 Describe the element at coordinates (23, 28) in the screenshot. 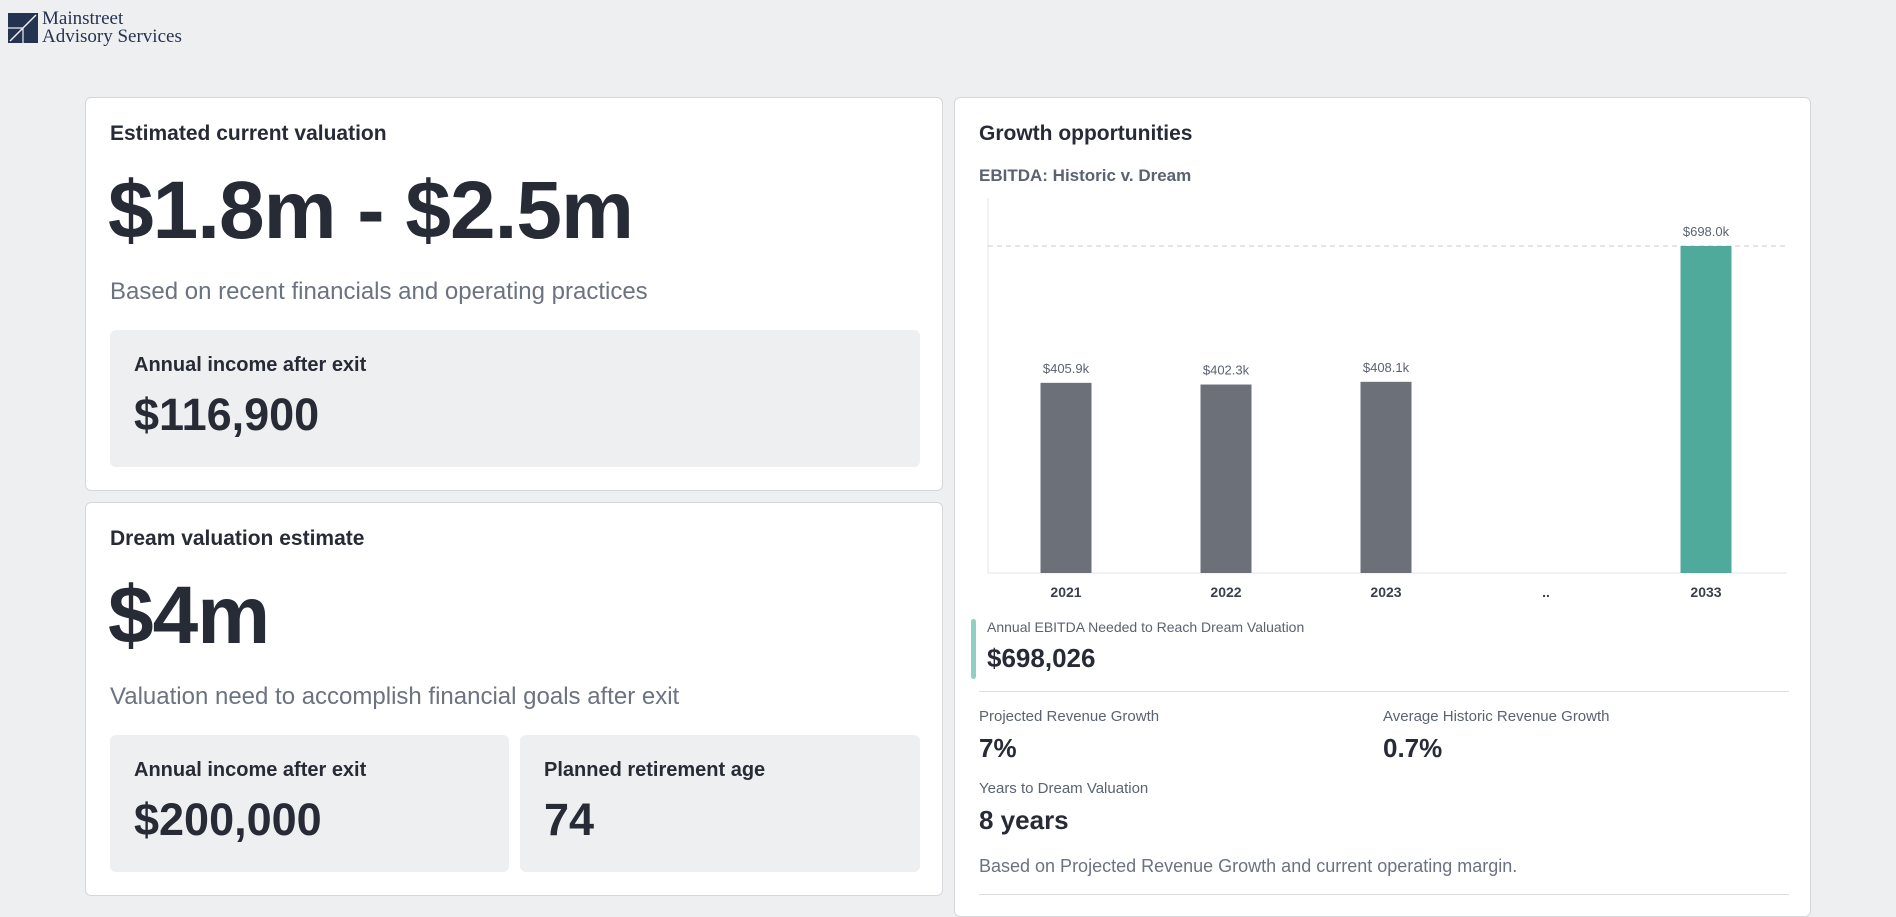

I see `logo-icon` at that location.